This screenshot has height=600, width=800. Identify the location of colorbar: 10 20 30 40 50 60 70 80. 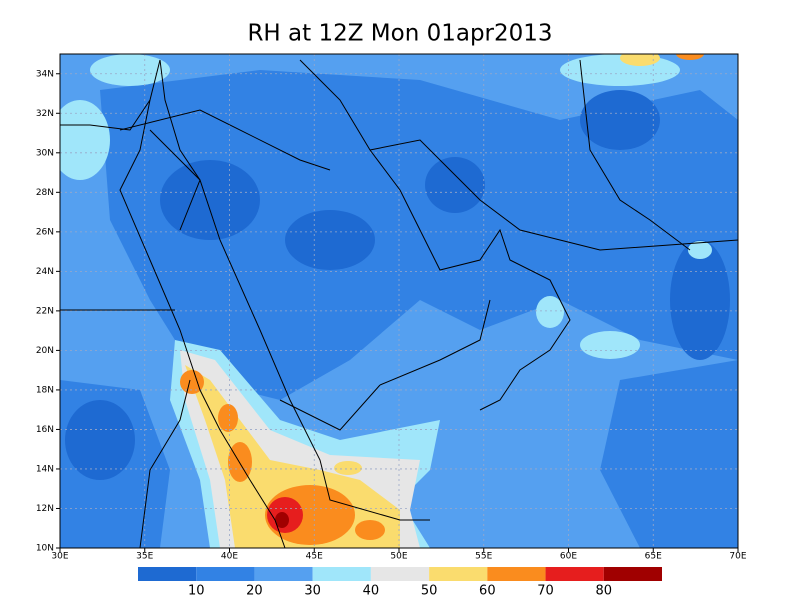
(400, 583).